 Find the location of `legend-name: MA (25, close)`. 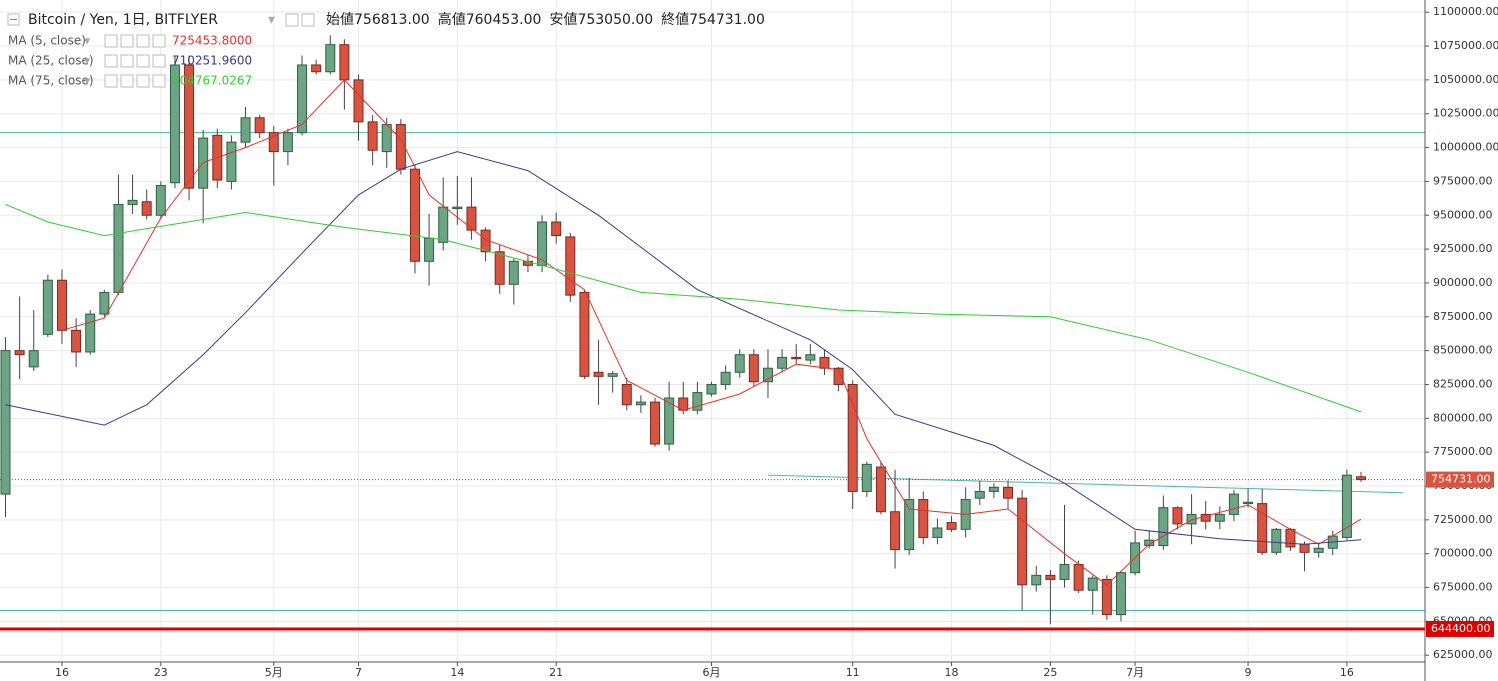

legend-name: MA (25, close) is located at coordinates (51, 61).